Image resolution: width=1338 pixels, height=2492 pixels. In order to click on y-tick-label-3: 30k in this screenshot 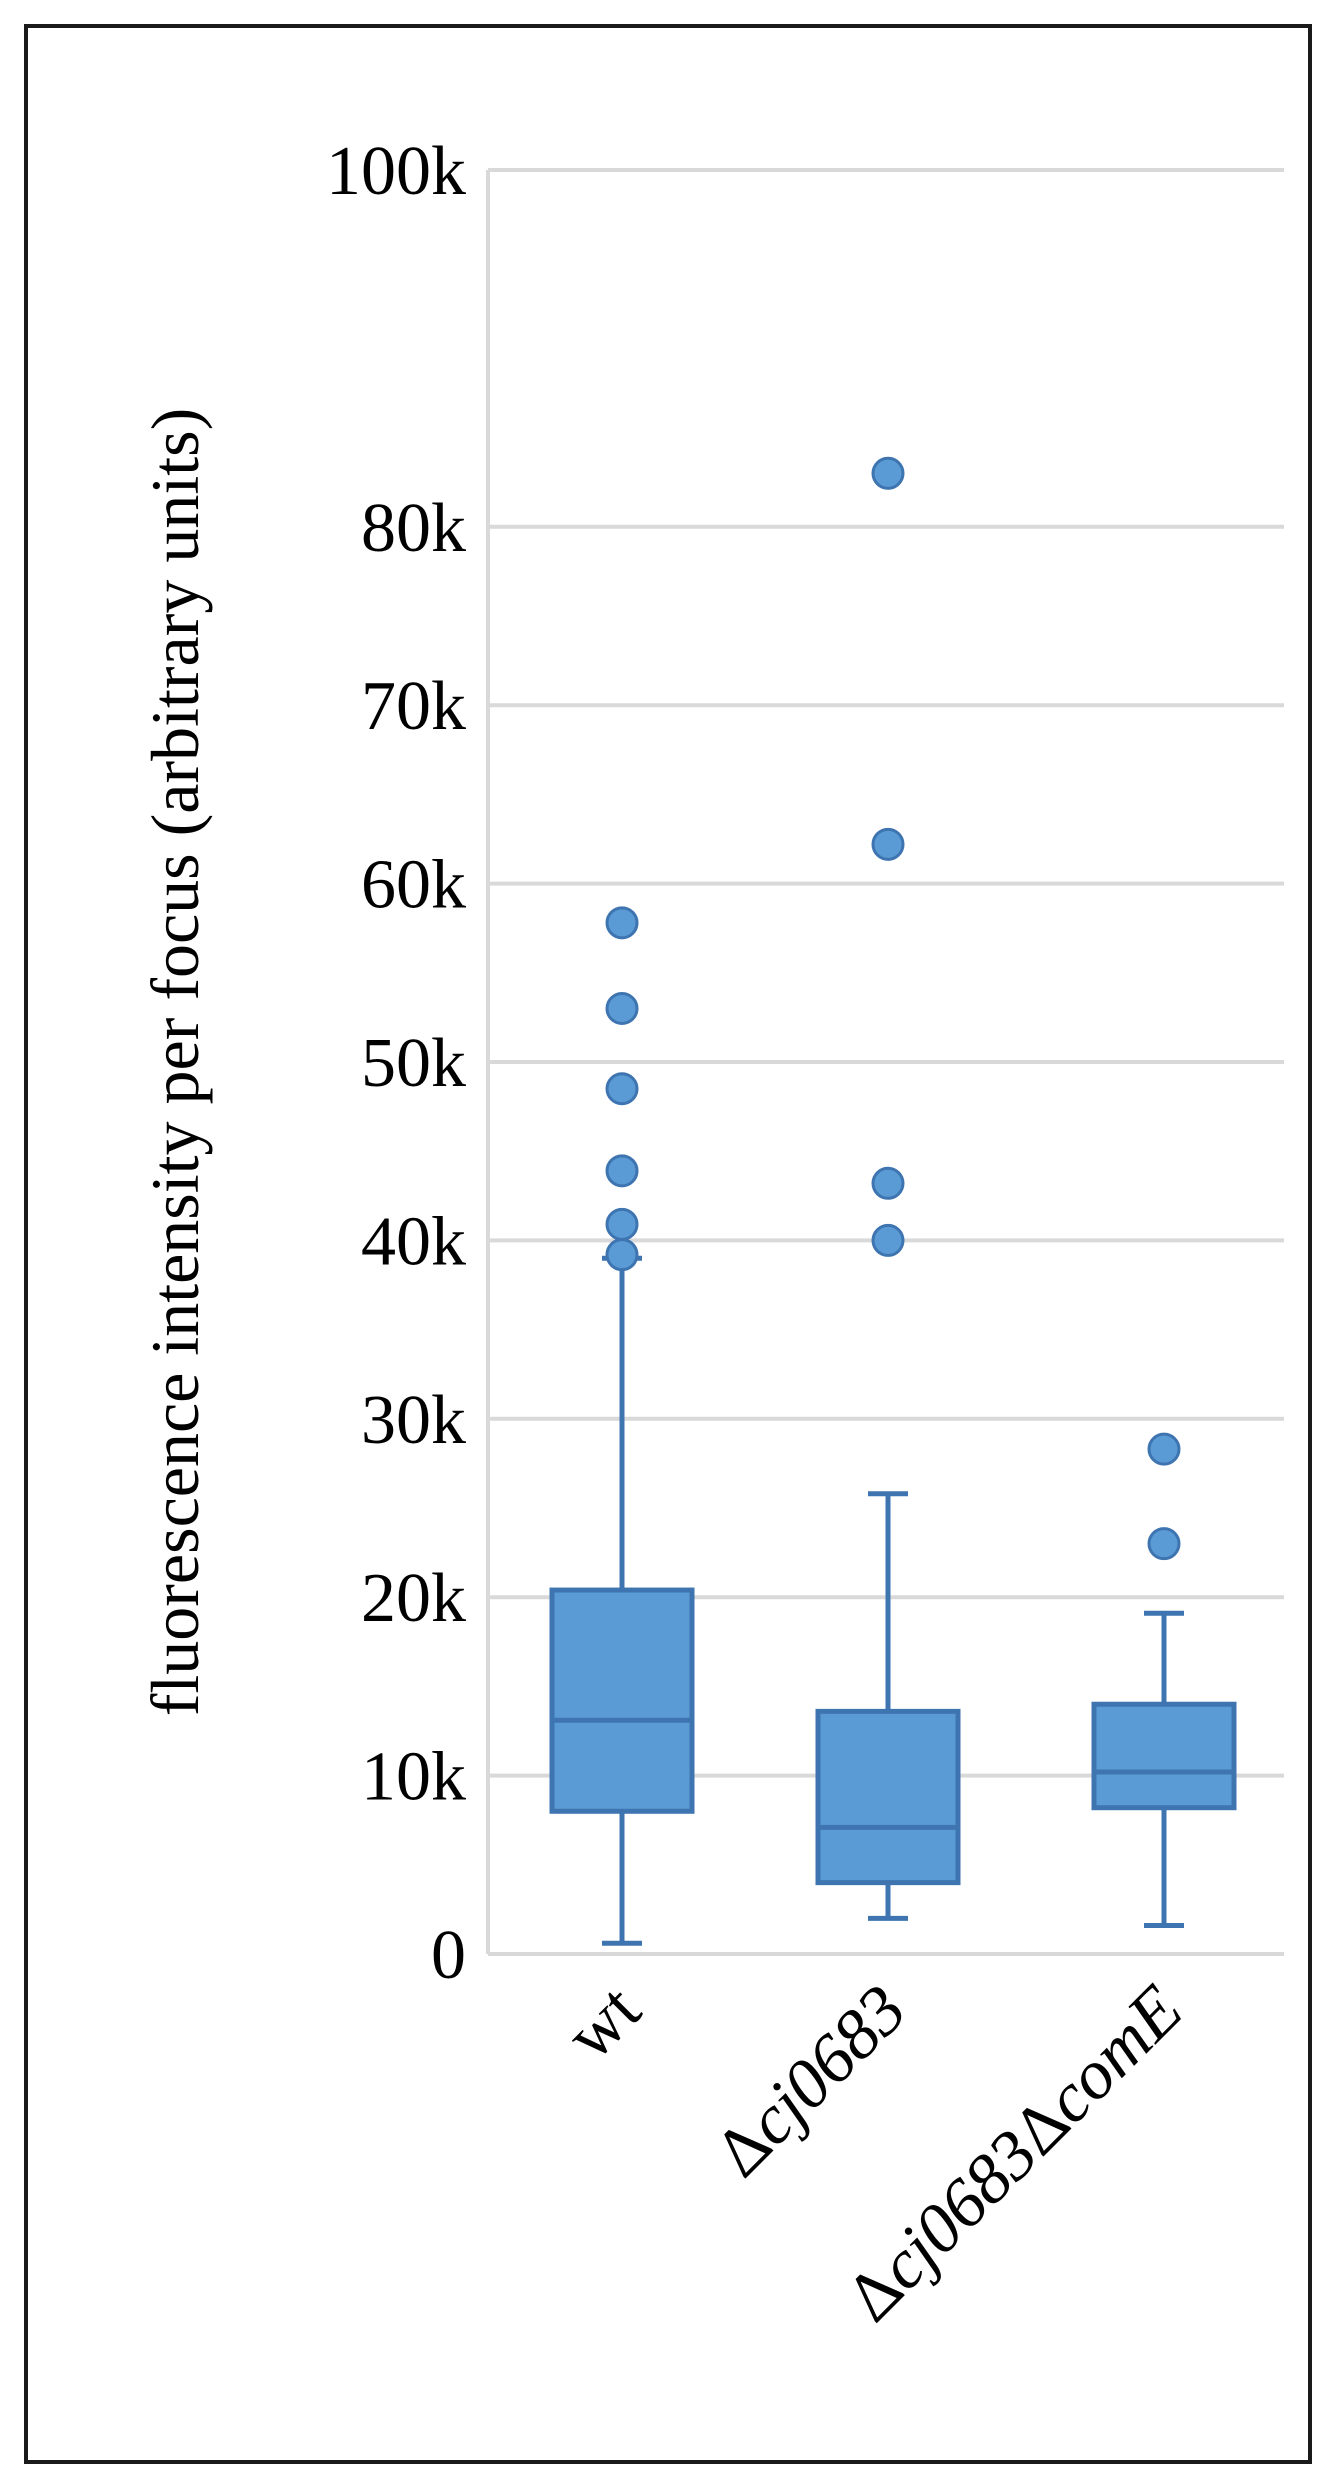, I will do `click(413, 1420)`.